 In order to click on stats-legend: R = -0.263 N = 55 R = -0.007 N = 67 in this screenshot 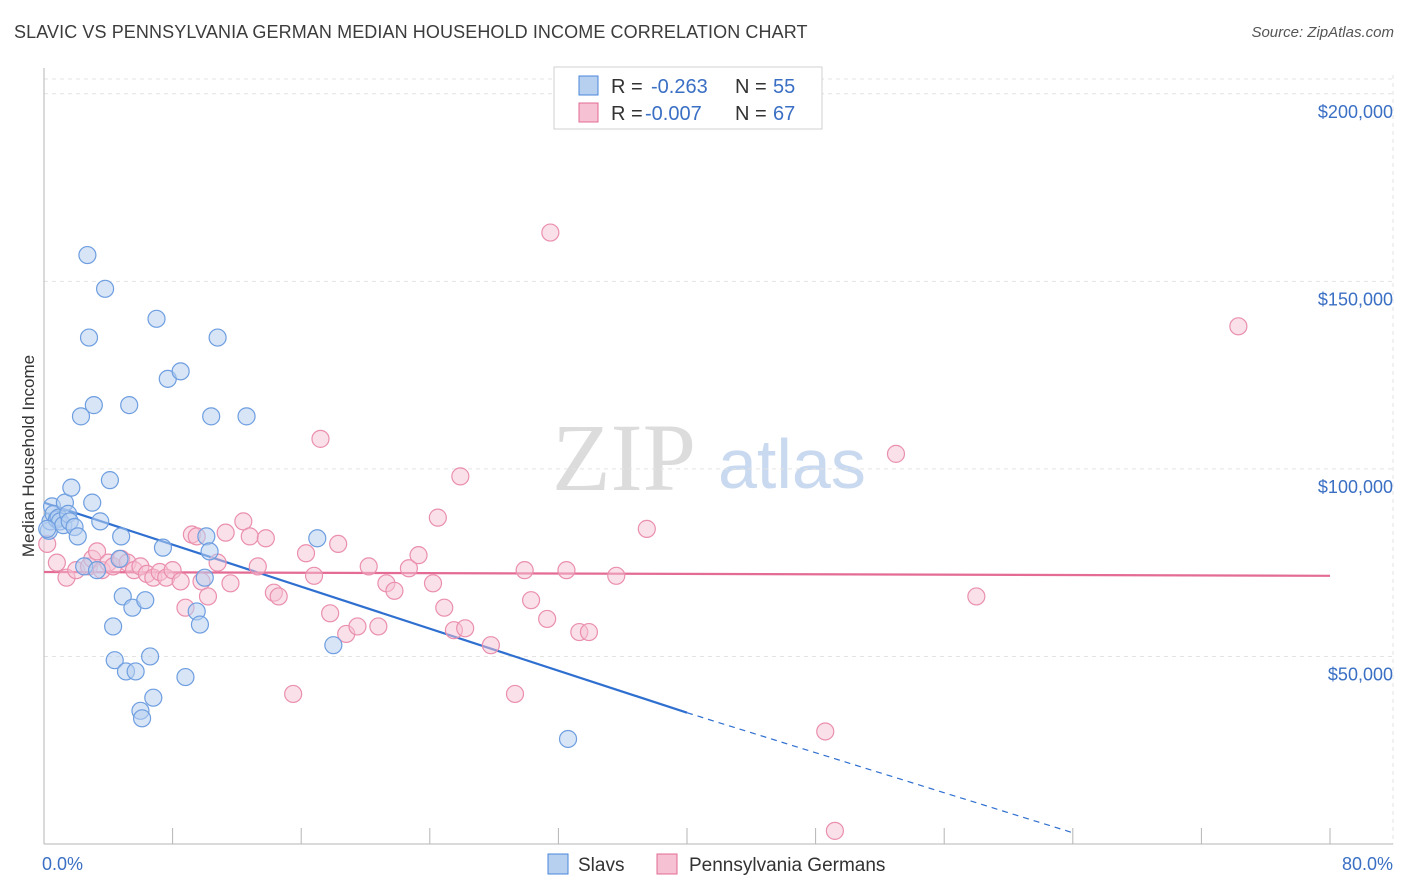, I will do `click(688, 98)`.